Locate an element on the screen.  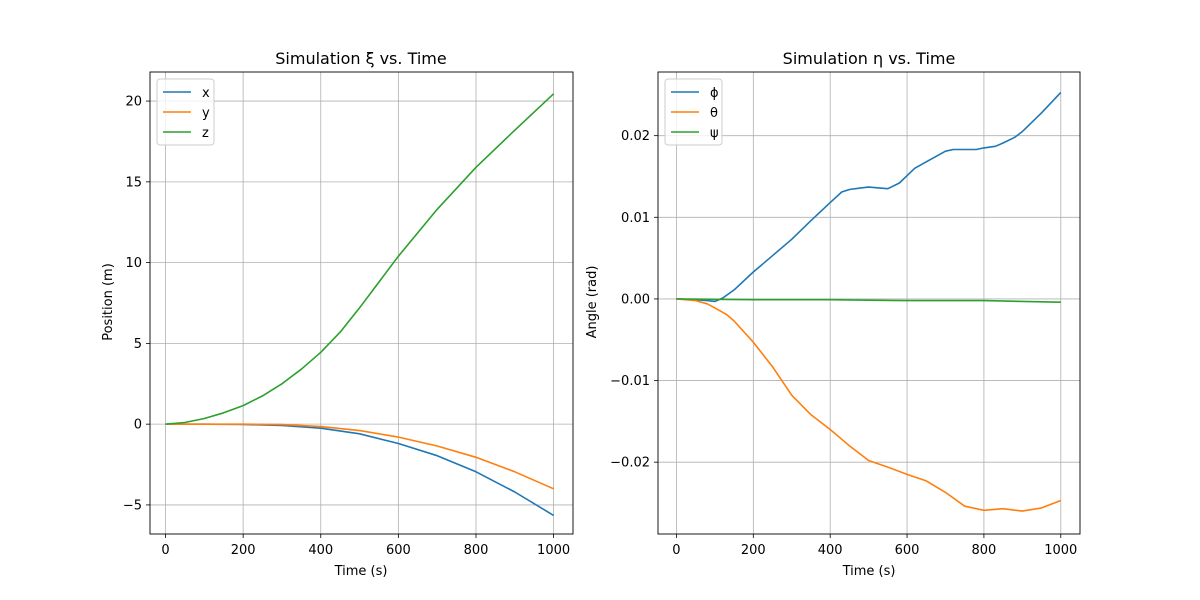
y-tick-label: 0.01 is located at coordinates (635, 218).